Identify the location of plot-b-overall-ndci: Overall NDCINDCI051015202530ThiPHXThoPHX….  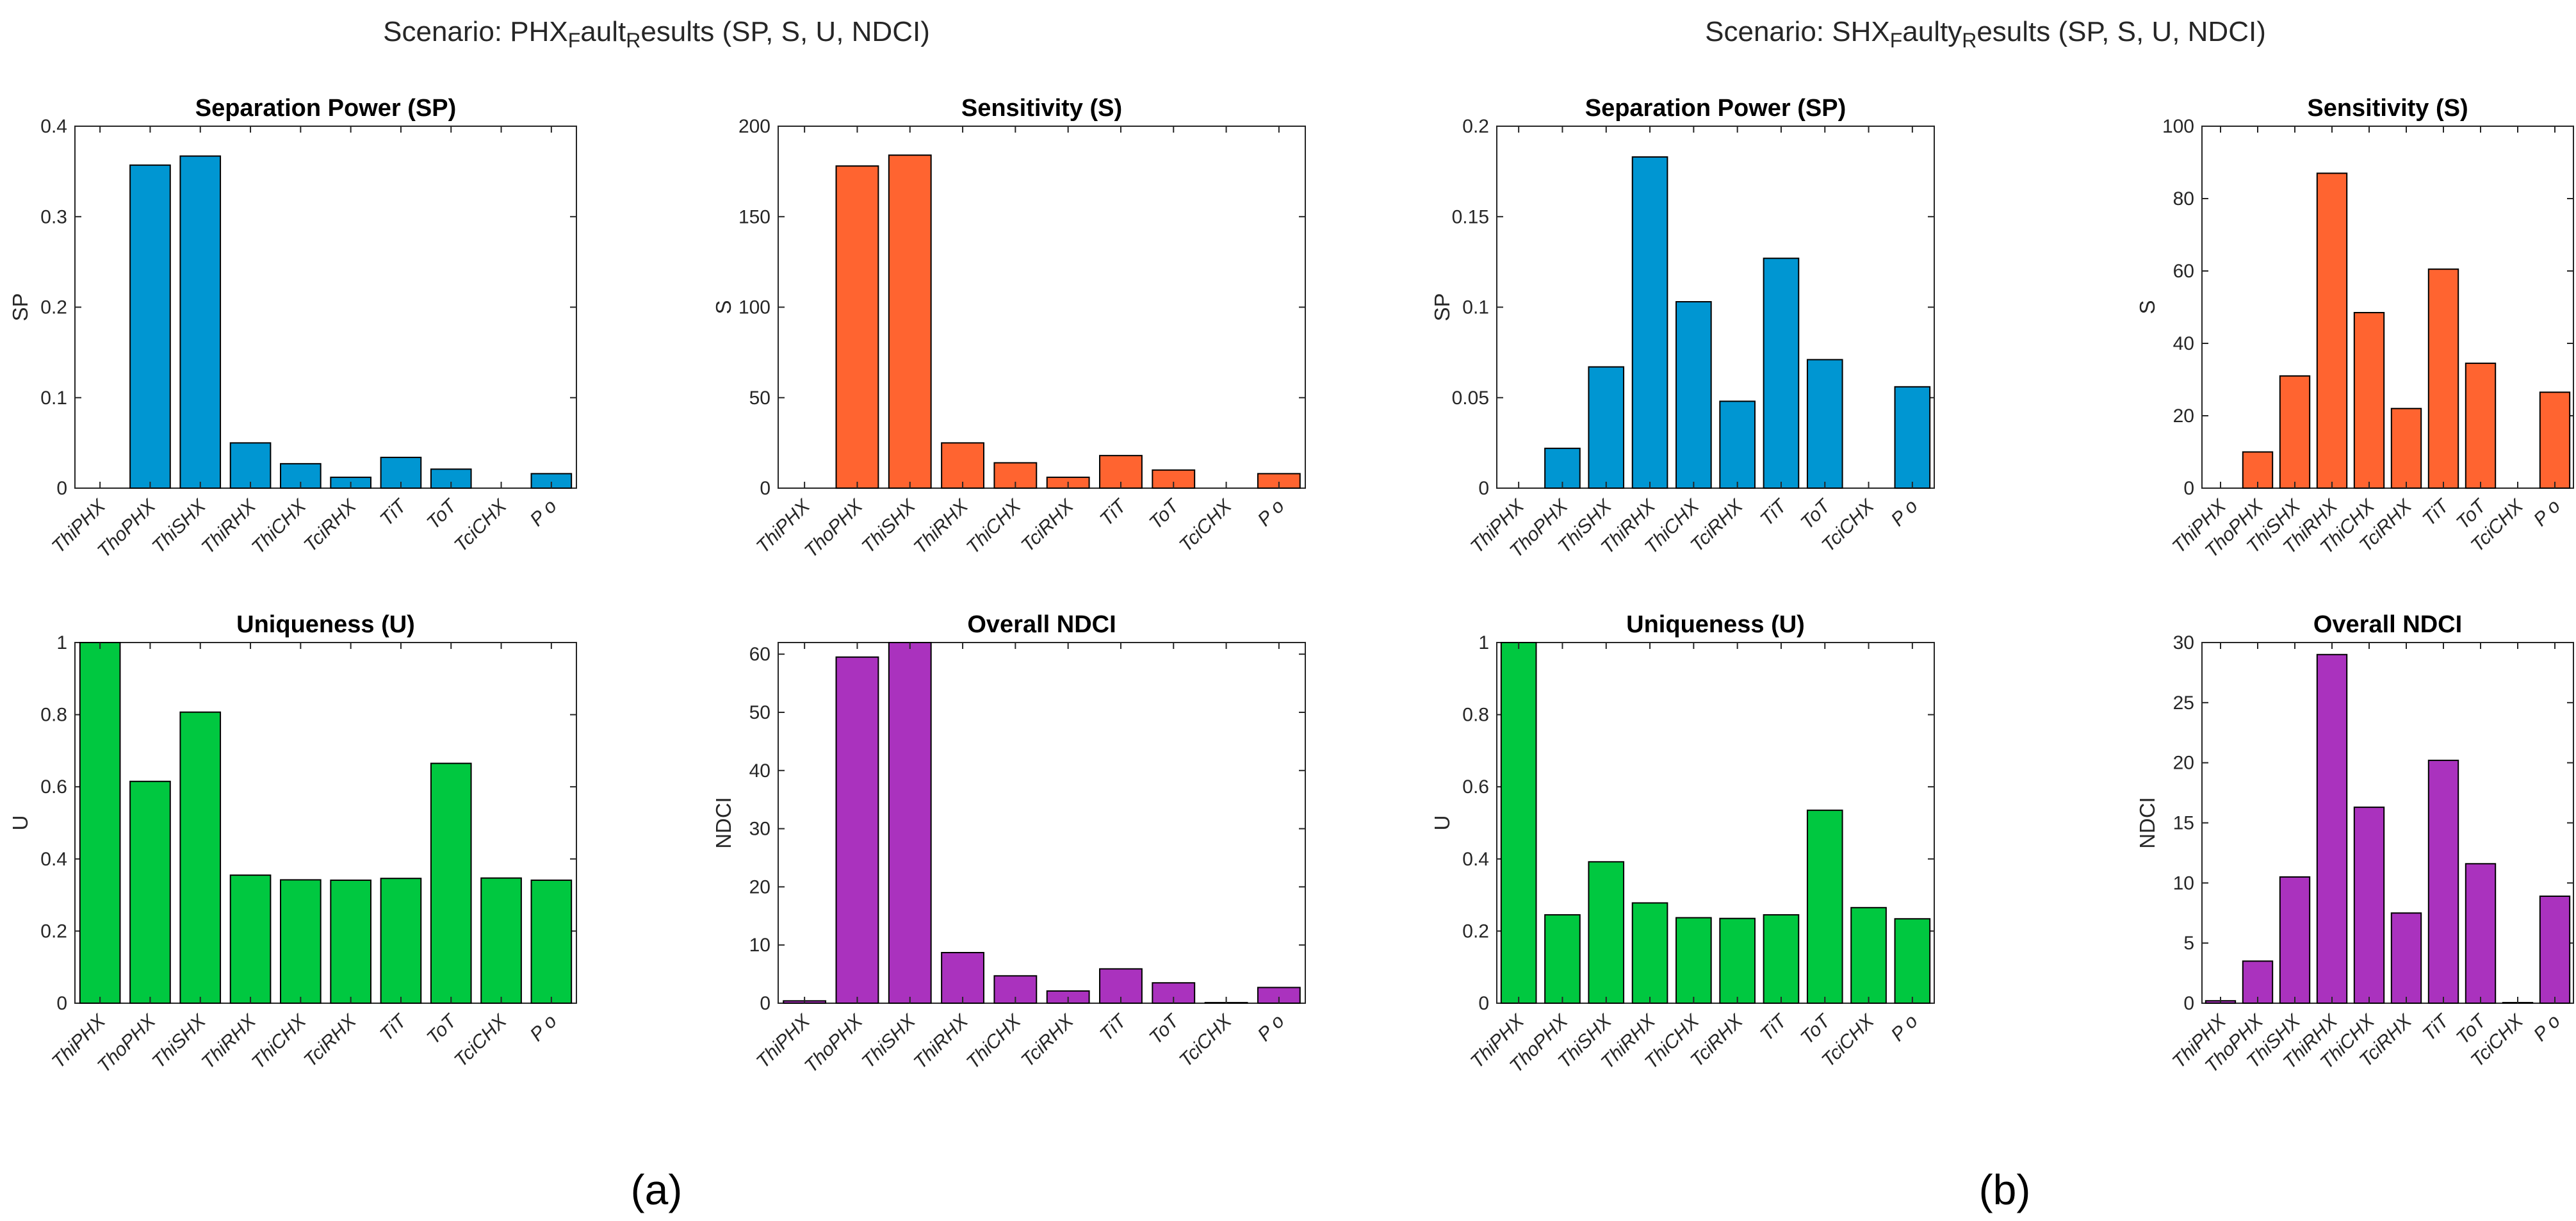
(2354, 844).